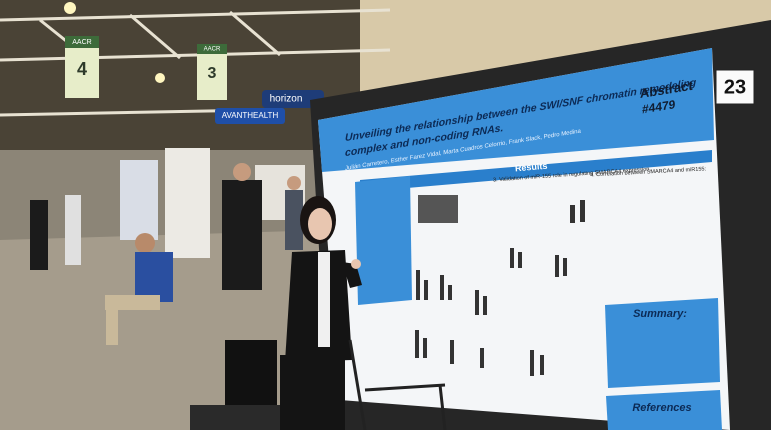 Image resolution: width=771 pixels, height=430 pixels. I want to click on board-number: 23, so click(735, 87).